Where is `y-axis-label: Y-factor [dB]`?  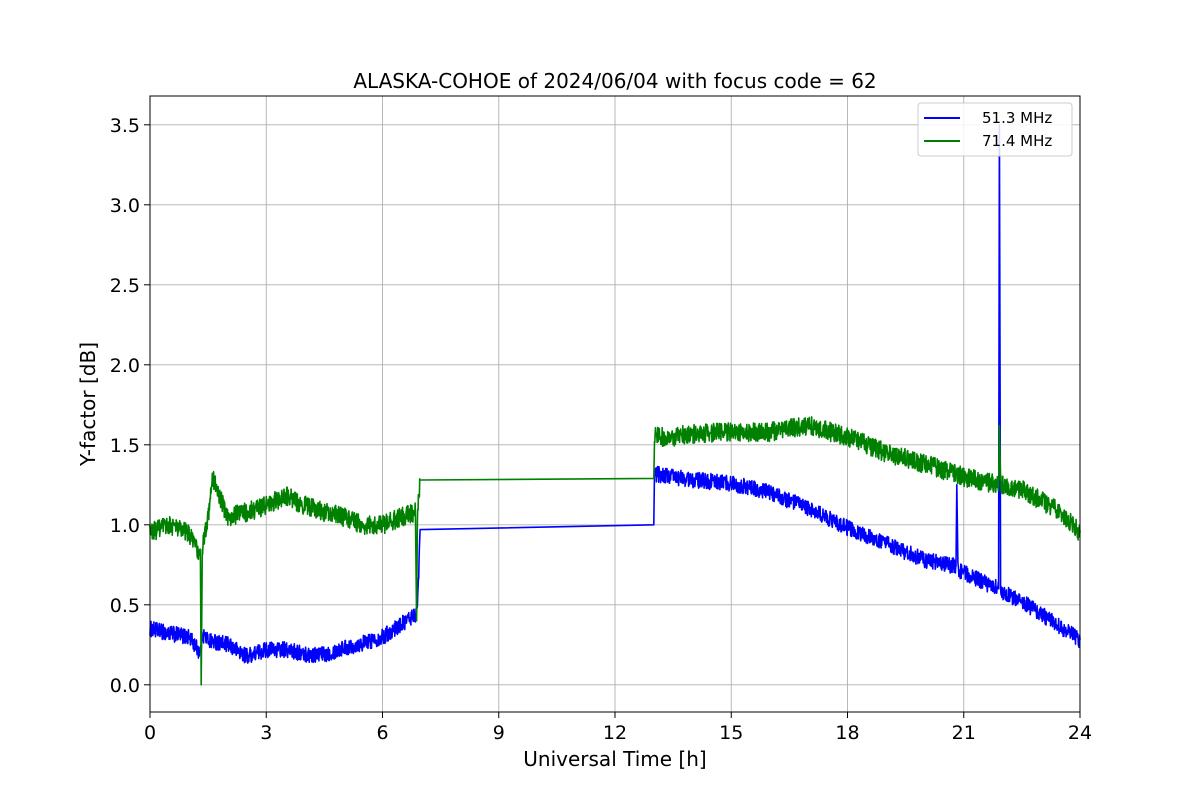 y-axis-label: Y-factor [dB] is located at coordinates (88, 404).